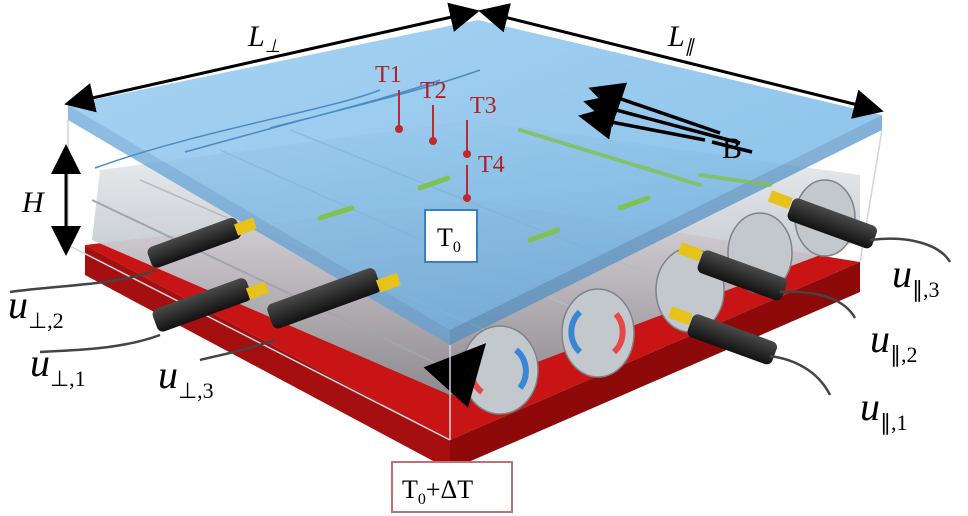  I want to click on t0-label-box: T0, so click(451, 236).